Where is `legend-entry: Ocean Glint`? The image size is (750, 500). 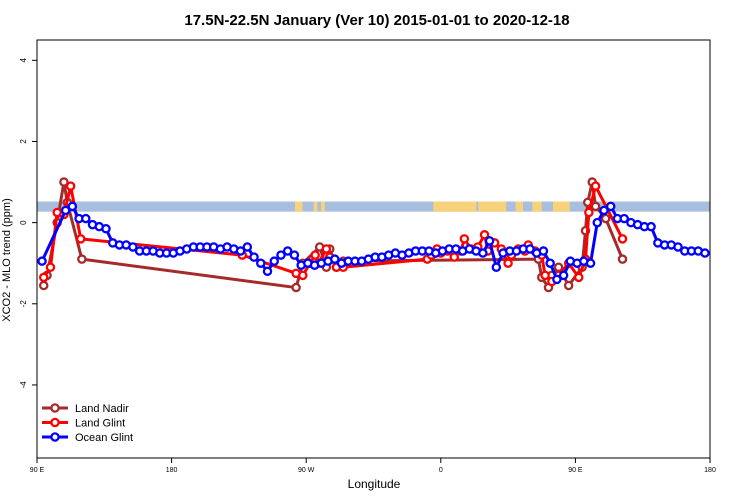 legend-entry: Ocean Glint is located at coordinates (87, 438).